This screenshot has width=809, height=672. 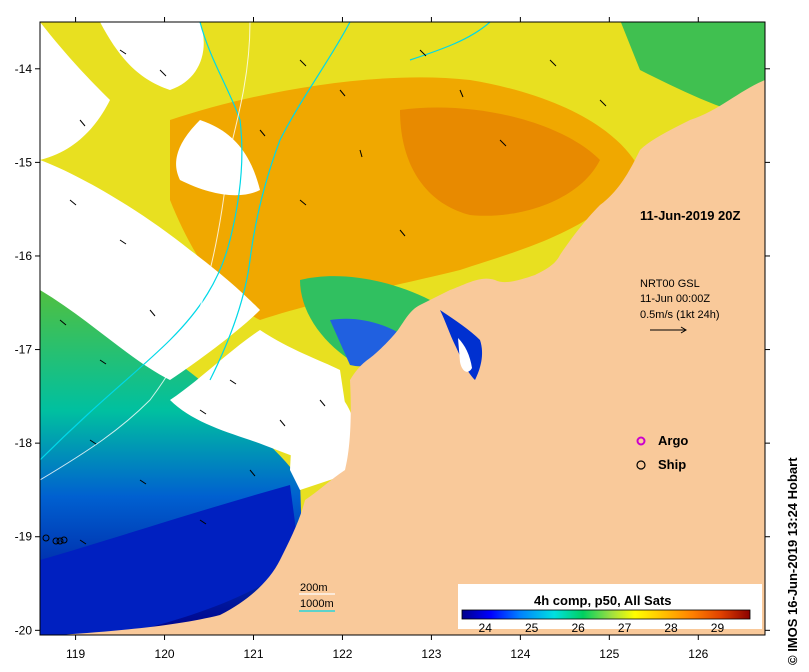 What do you see at coordinates (602, 628) in the screenshot?
I see `colorbar-ticks: 24 25 26 27 28 29` at bounding box center [602, 628].